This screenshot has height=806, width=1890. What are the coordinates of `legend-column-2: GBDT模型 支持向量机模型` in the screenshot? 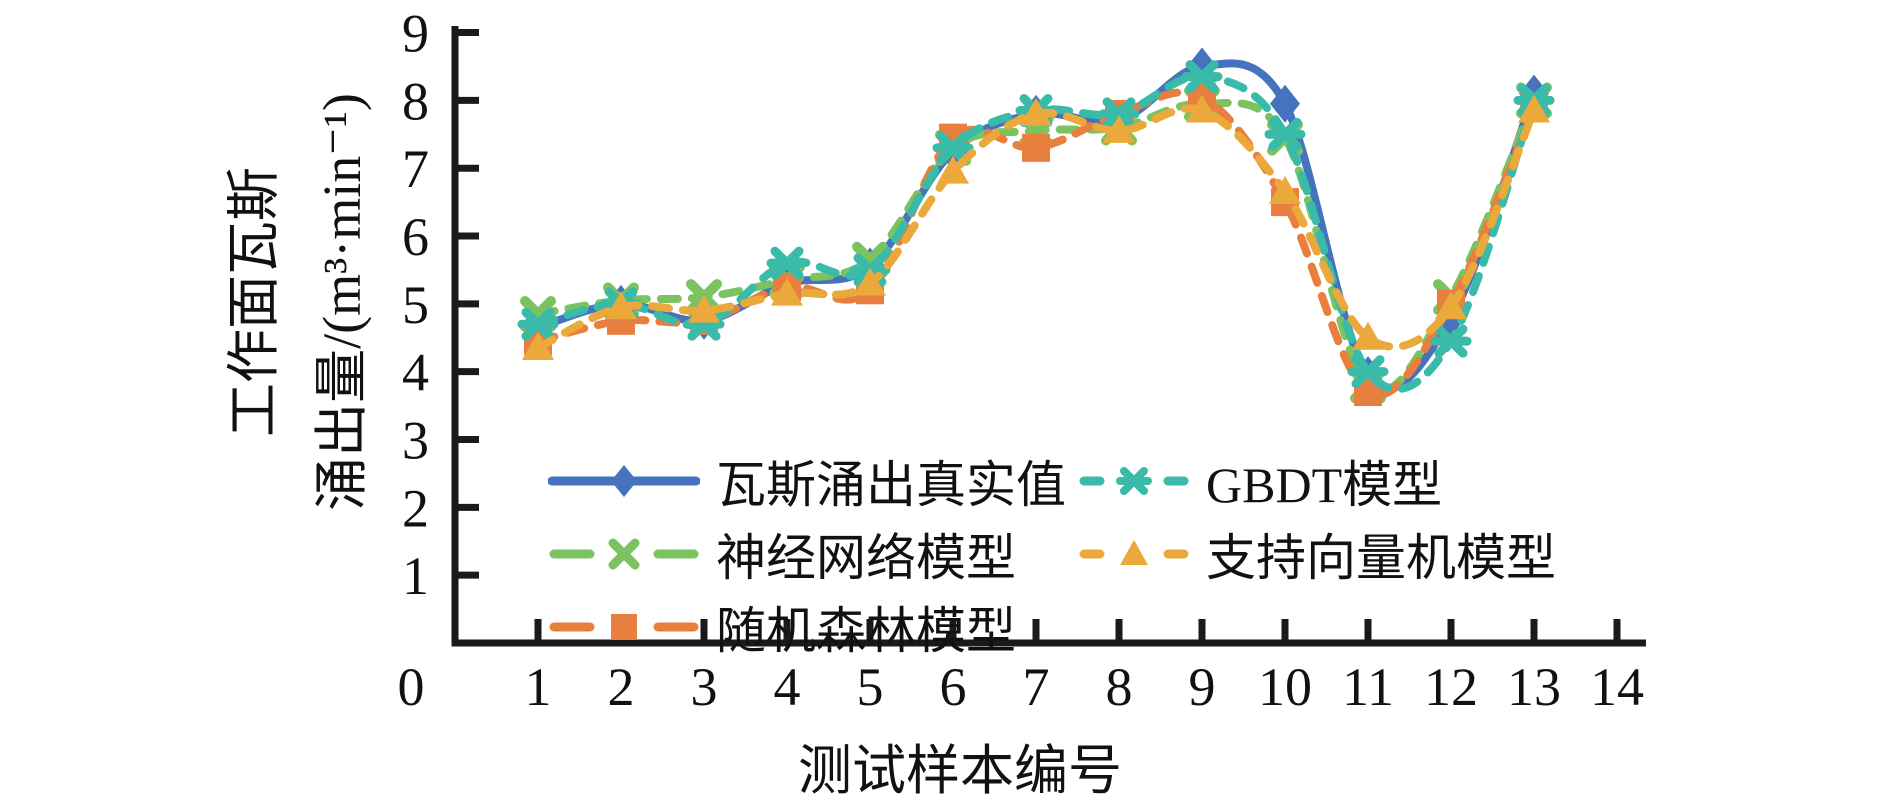 It's located at (1317, 517).